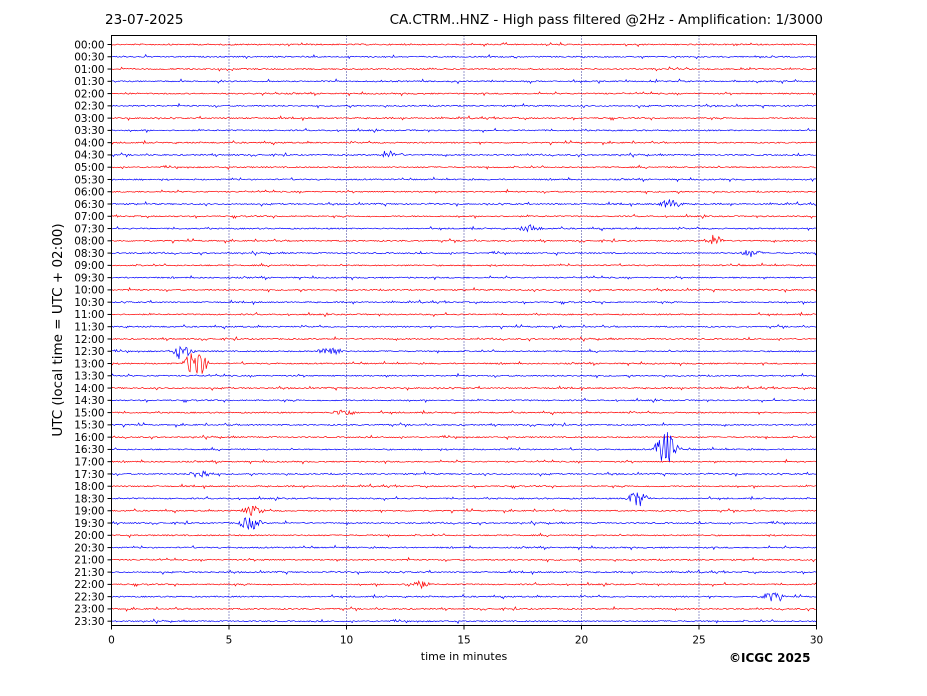 Image resolution: width=927 pixels, height=696 pixels. What do you see at coordinates (89, 524) in the screenshot?
I see `y-tick-label: 19:30` at bounding box center [89, 524].